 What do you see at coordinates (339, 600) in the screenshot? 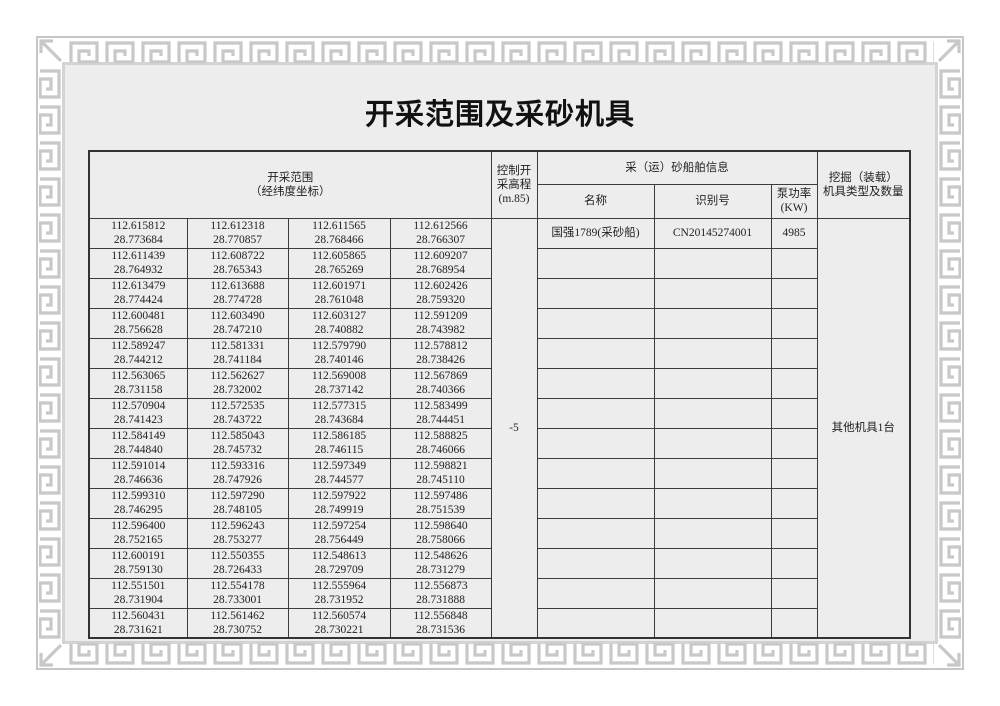
I see `latitude: 28.731952` at bounding box center [339, 600].